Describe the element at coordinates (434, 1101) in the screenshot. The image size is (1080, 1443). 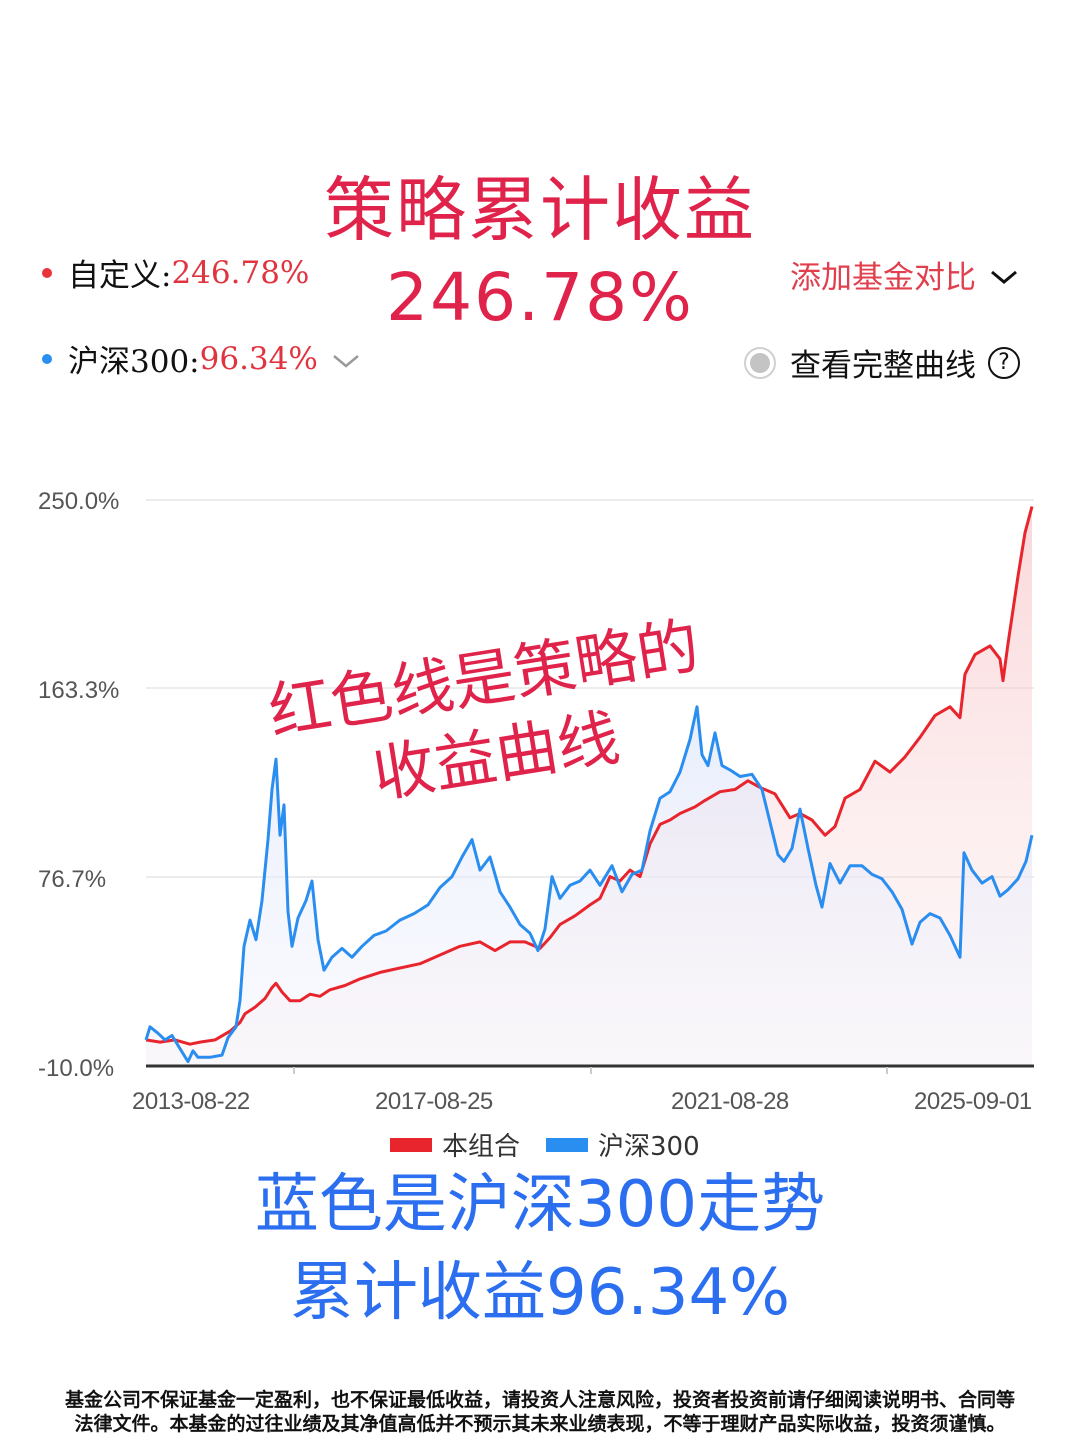
I see `x-tick-label: 2017-08-25` at that location.